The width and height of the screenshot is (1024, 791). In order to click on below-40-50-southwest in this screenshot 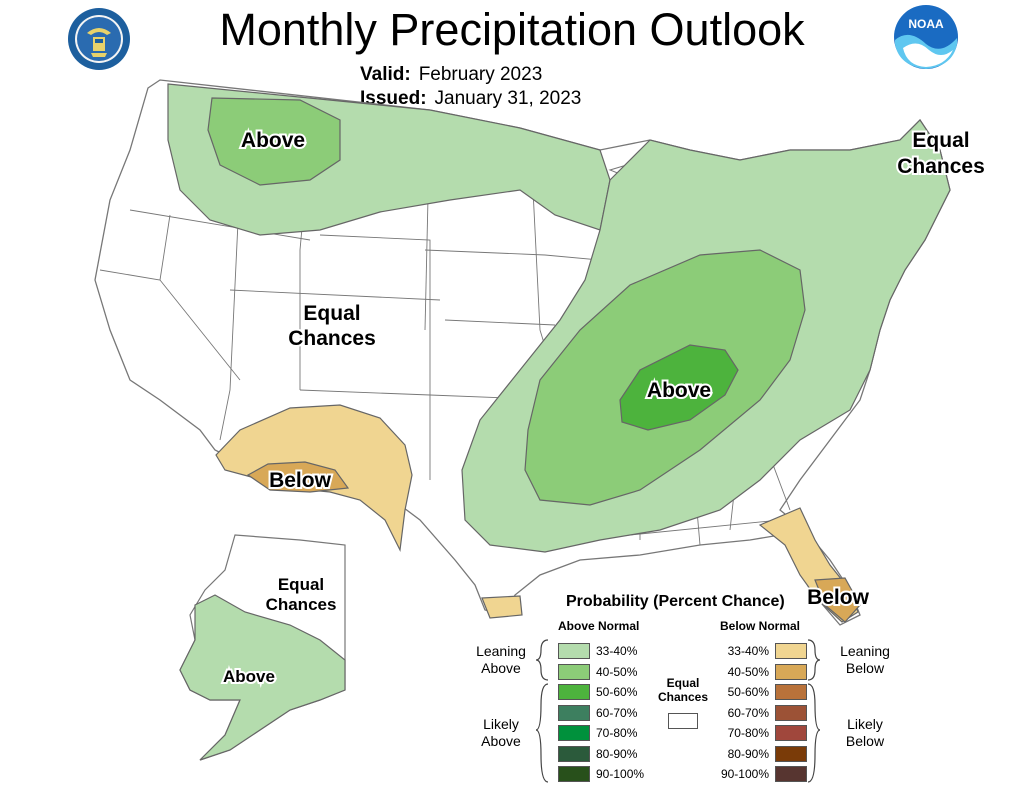, I will do `click(298, 477)`.